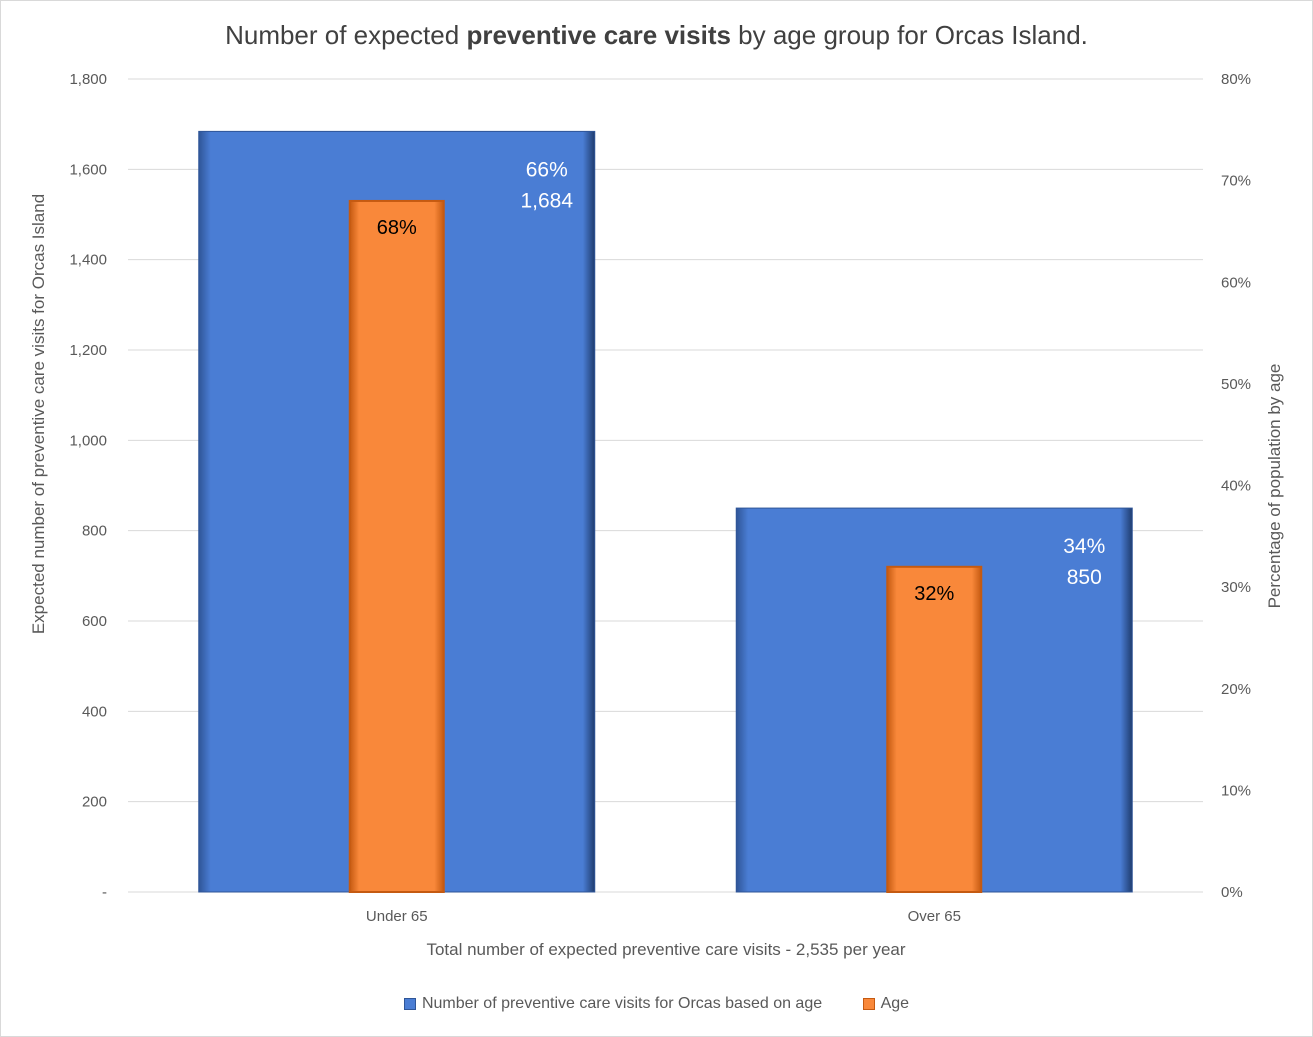 The height and width of the screenshot is (1037, 1313). What do you see at coordinates (1236, 384) in the screenshot?
I see `y2-tick-label: 50%` at bounding box center [1236, 384].